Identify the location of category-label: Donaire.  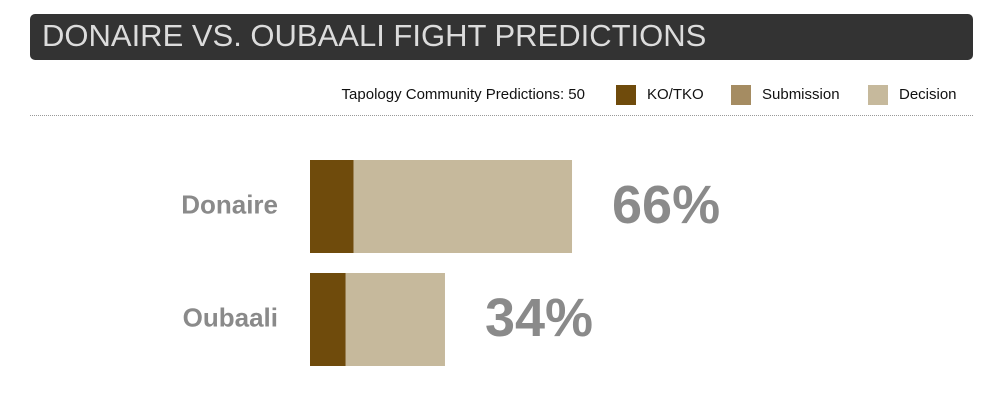
(229, 204).